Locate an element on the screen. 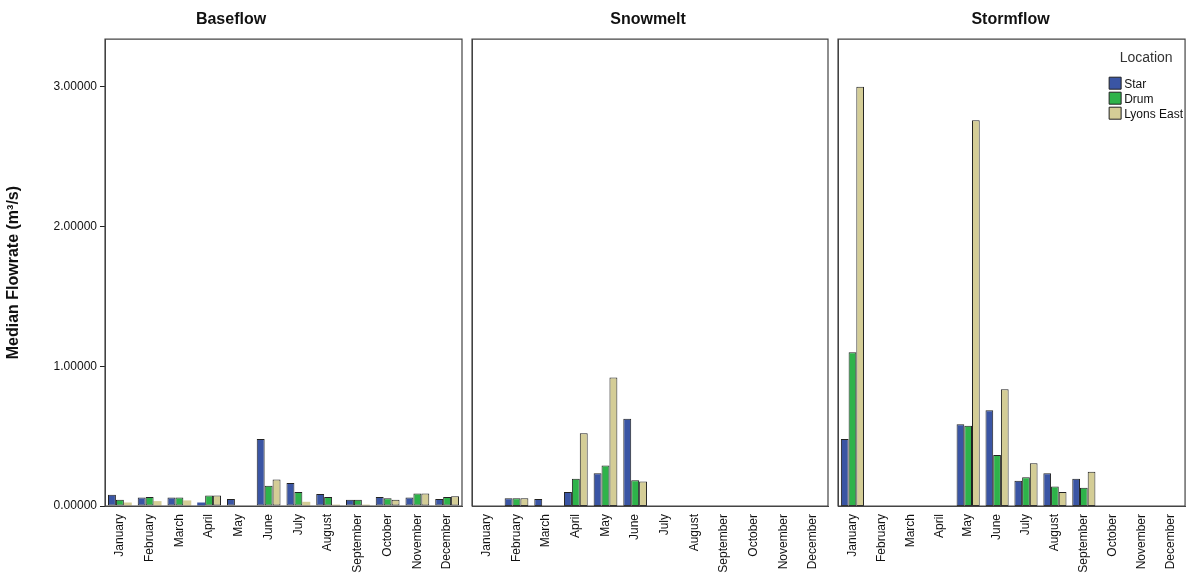  y-tick-label: 2.00000 is located at coordinates (75, 225).